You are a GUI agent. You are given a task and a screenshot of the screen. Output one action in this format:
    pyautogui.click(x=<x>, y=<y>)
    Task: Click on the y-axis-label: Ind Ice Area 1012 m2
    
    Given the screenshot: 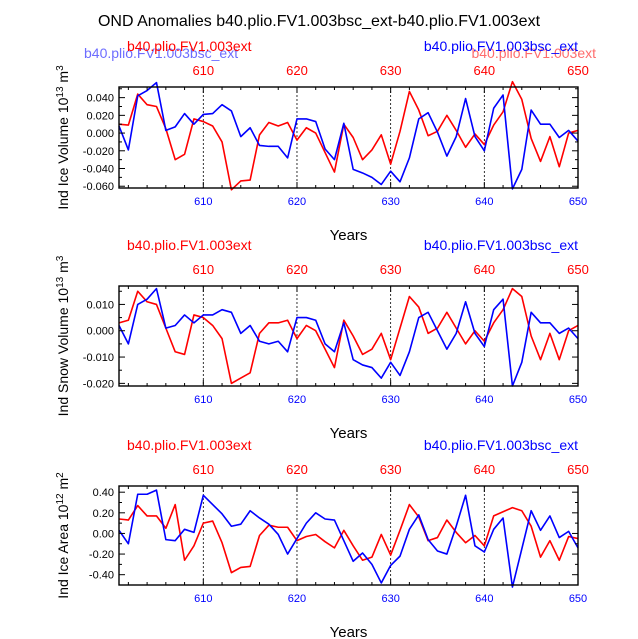 What is the action you would take?
    pyautogui.click(x=63, y=535)
    